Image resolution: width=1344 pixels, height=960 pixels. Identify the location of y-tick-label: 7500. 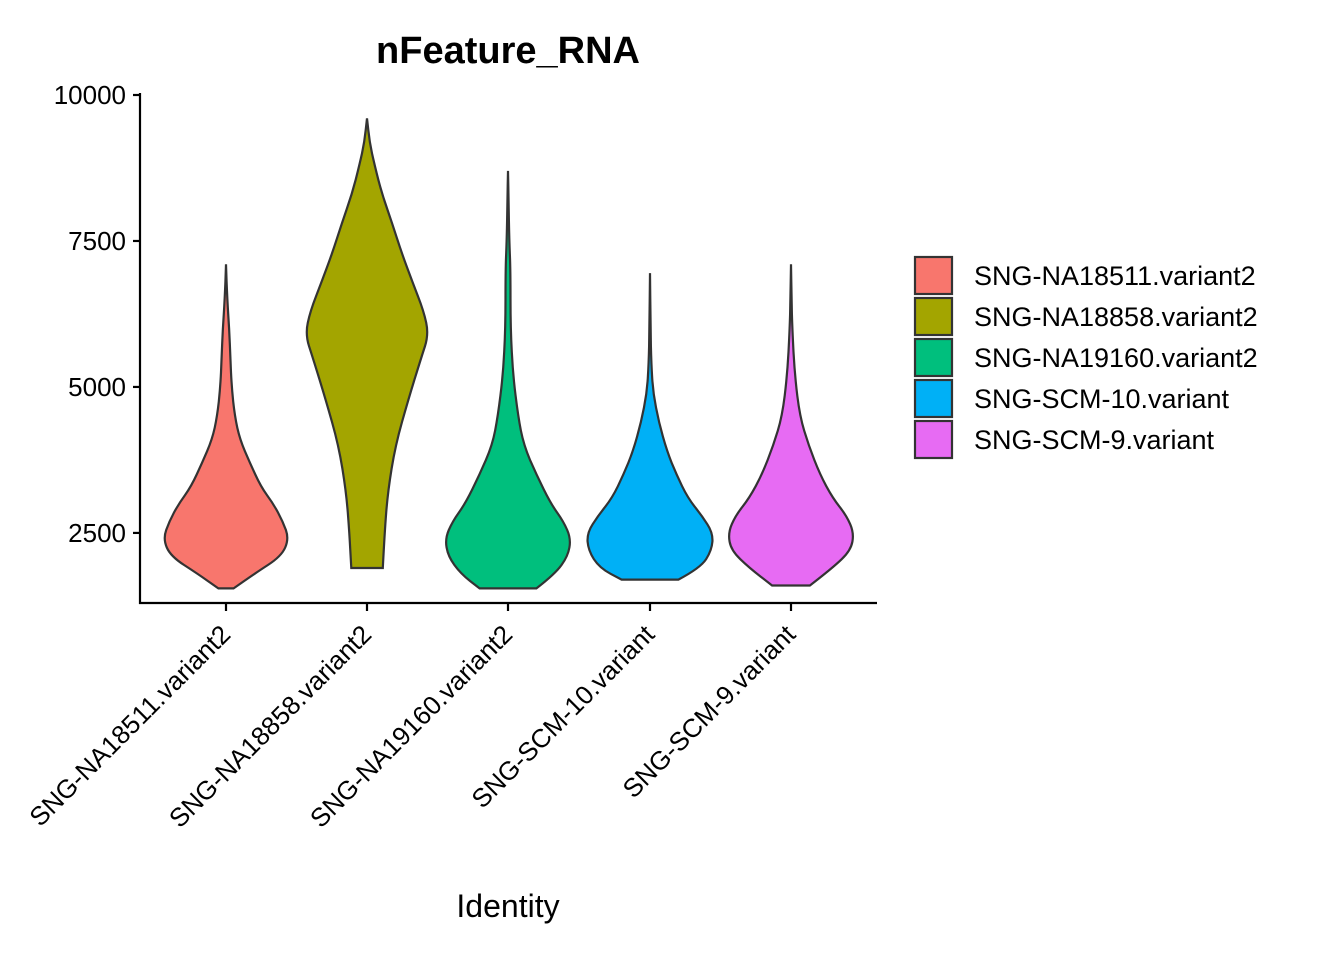
(97, 241).